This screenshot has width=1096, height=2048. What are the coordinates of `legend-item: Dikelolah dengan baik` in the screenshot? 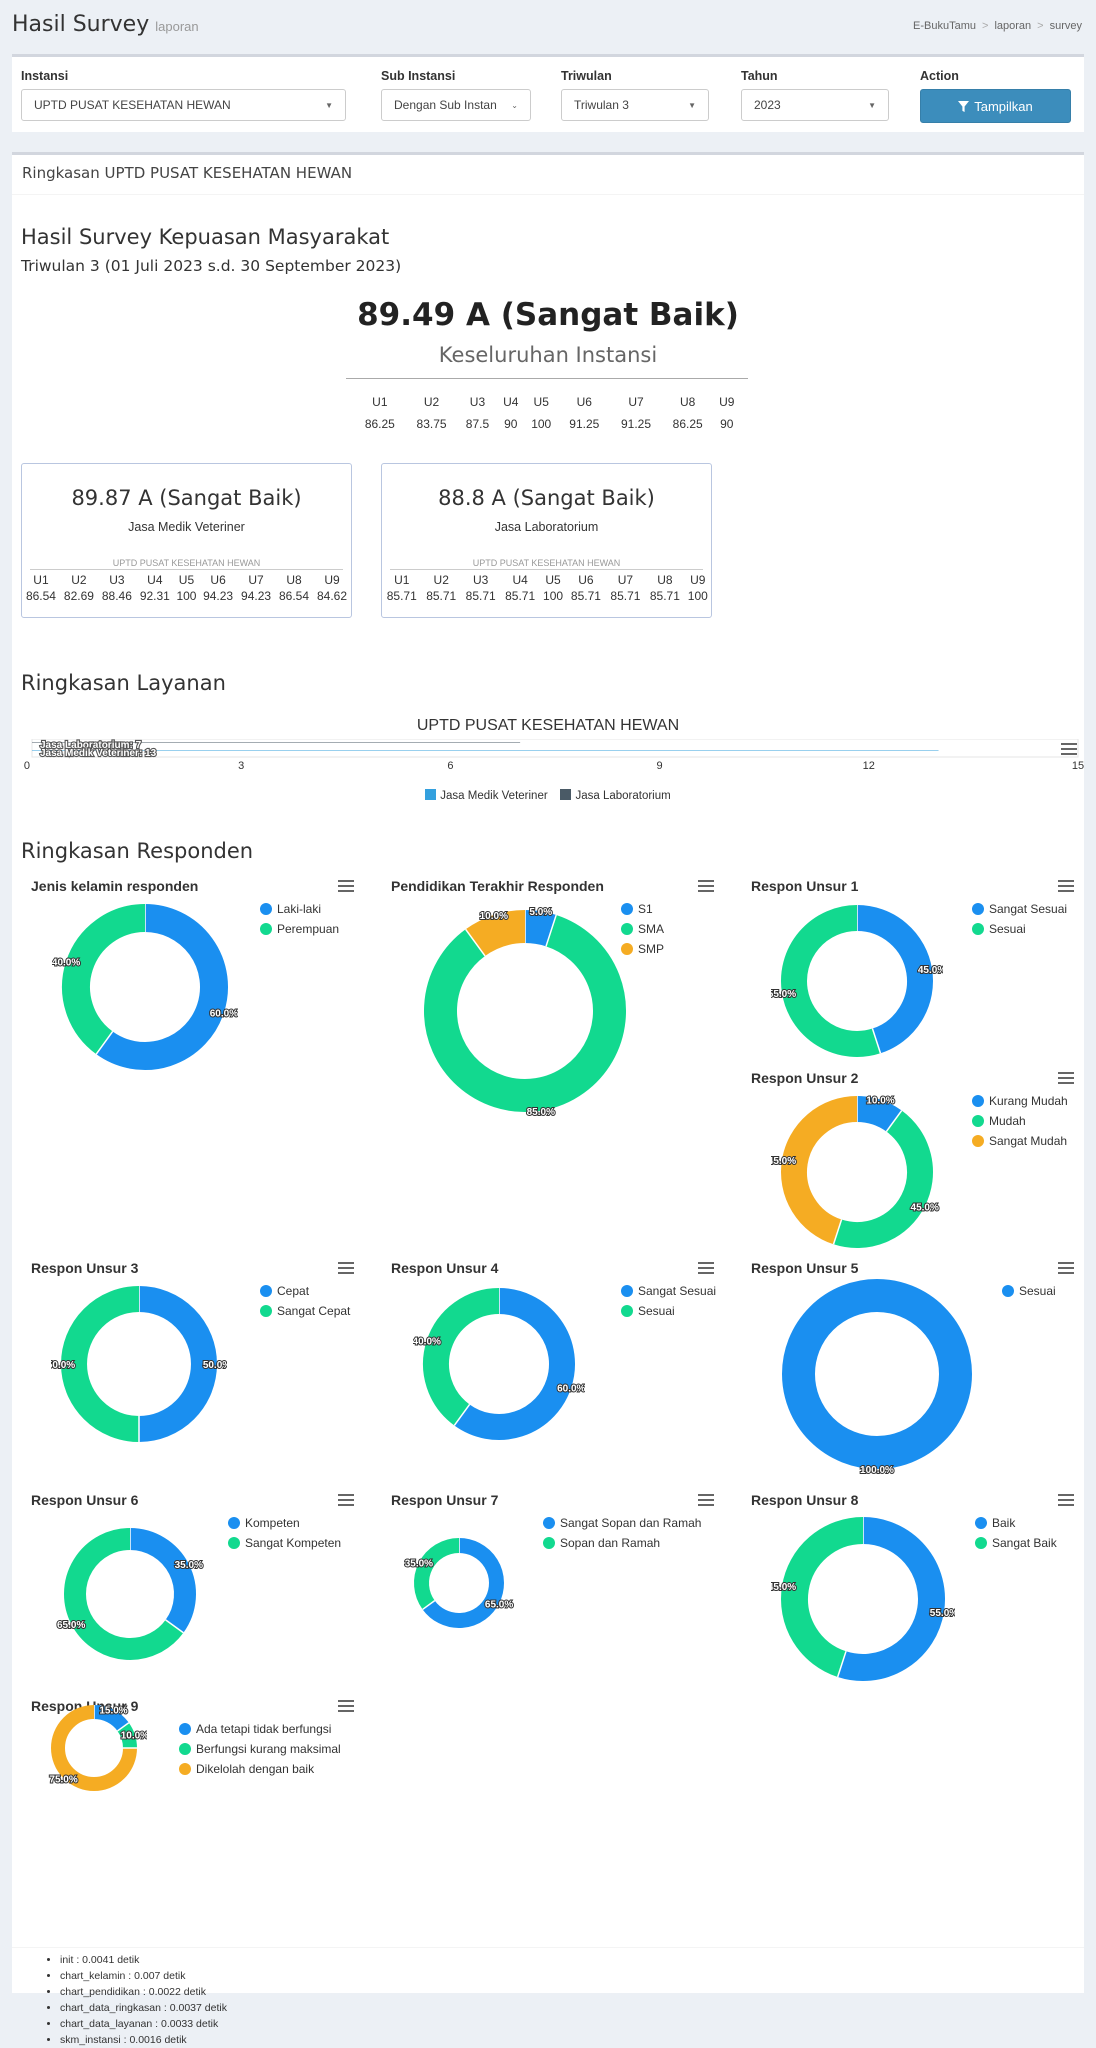 It's located at (260, 1769).